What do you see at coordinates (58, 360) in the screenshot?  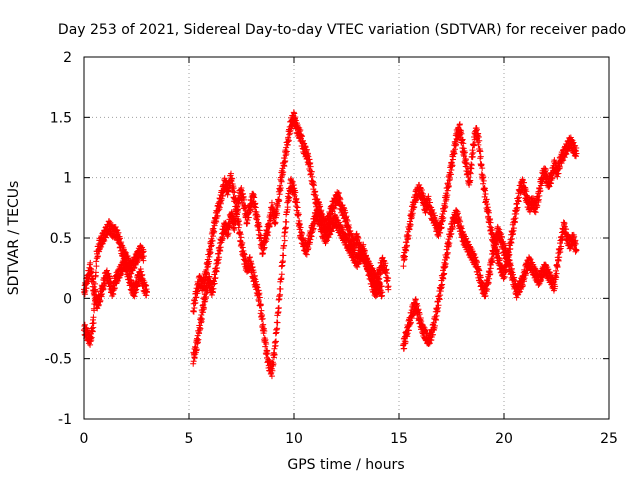 I see `y-tick-label: -0.5` at bounding box center [58, 360].